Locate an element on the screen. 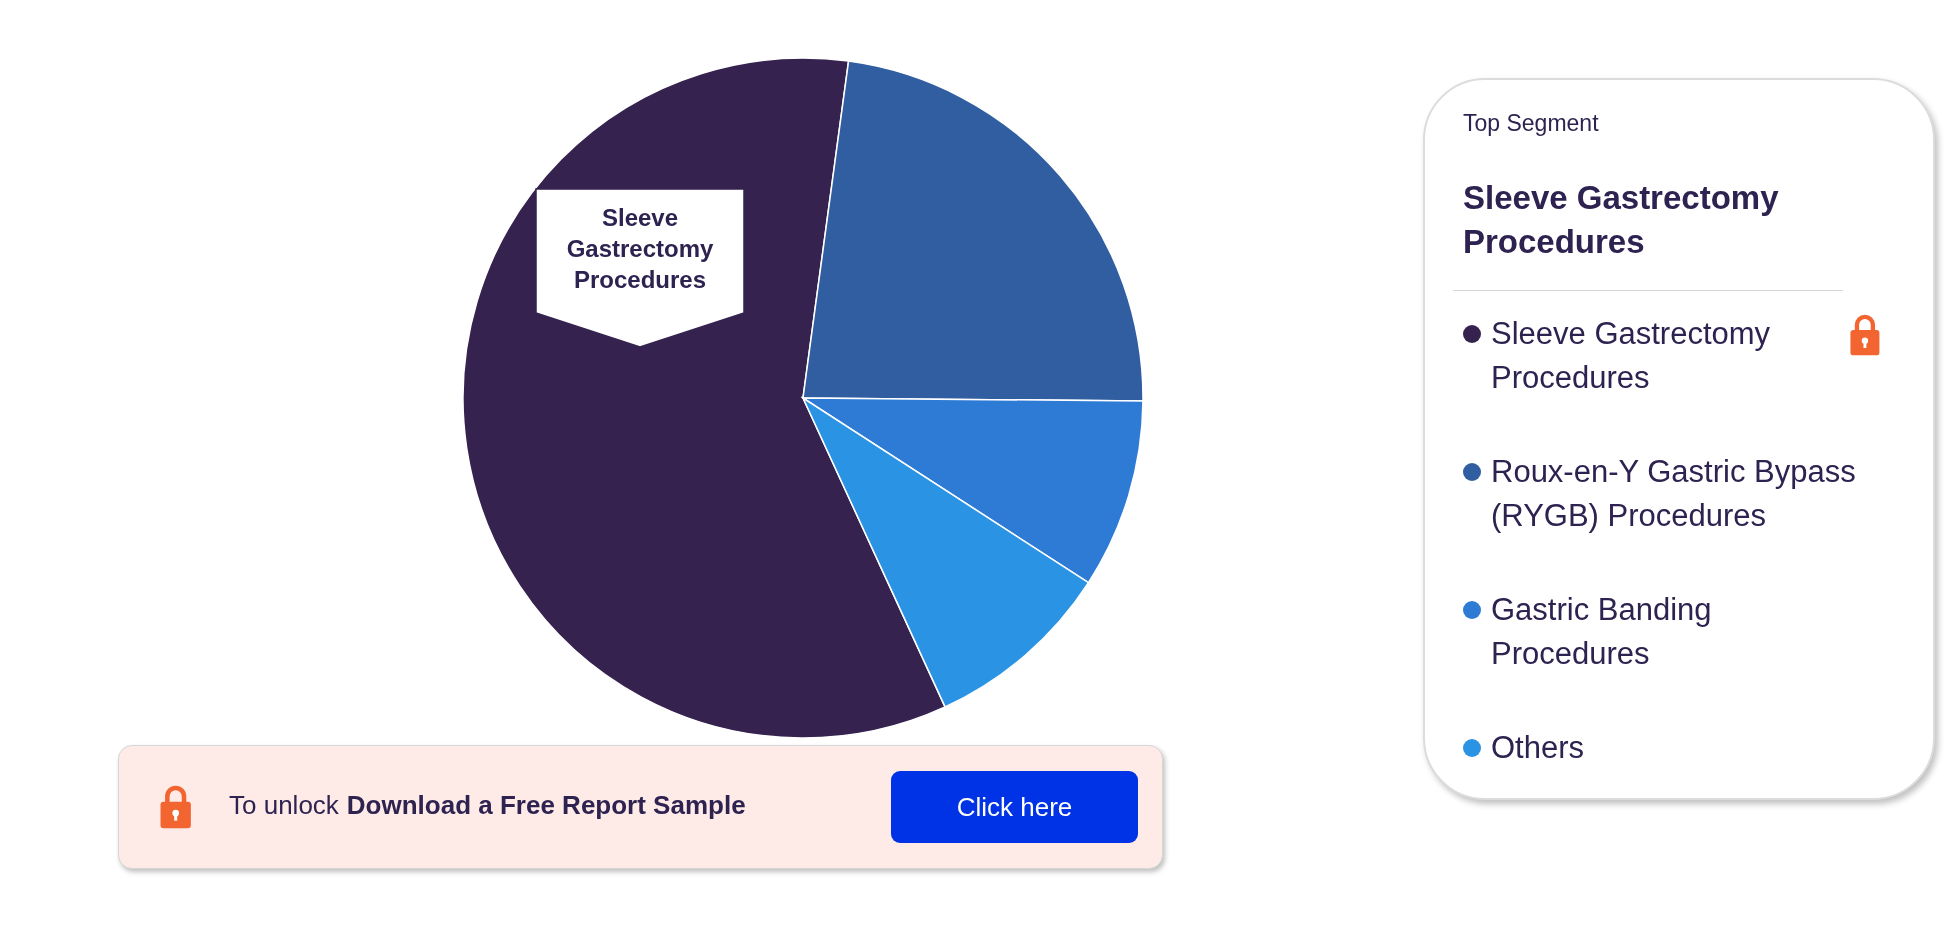 Image resolution: width=1951 pixels, height=940 pixels. text: Top Segment is located at coordinates (1531, 123).